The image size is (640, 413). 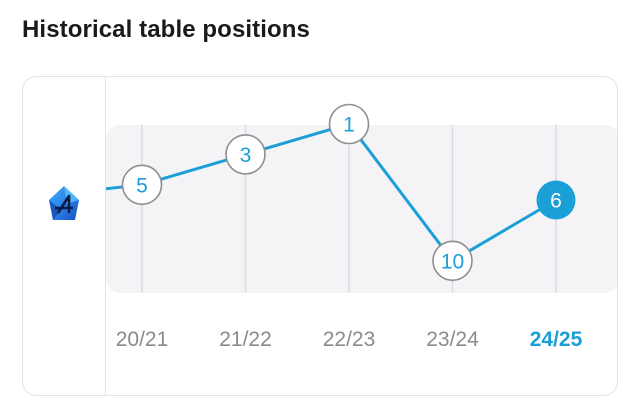 What do you see at coordinates (64, 204) in the screenshot?
I see `league-logo-icon` at bounding box center [64, 204].